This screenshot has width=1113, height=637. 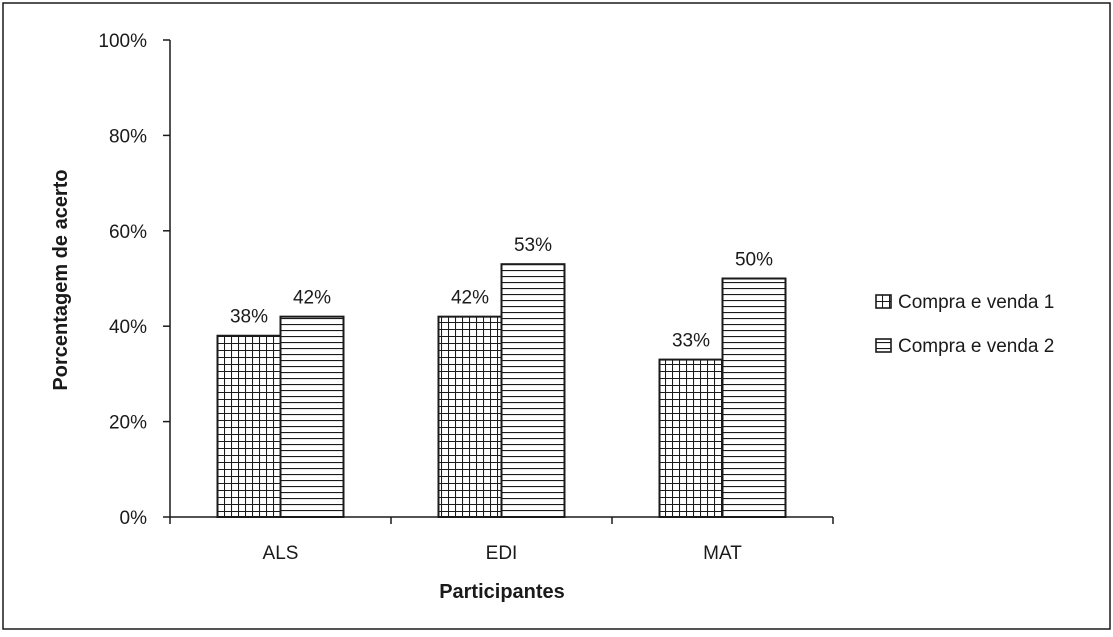 I want to click on legend-label-1: Compra e venda 1, so click(x=976, y=302).